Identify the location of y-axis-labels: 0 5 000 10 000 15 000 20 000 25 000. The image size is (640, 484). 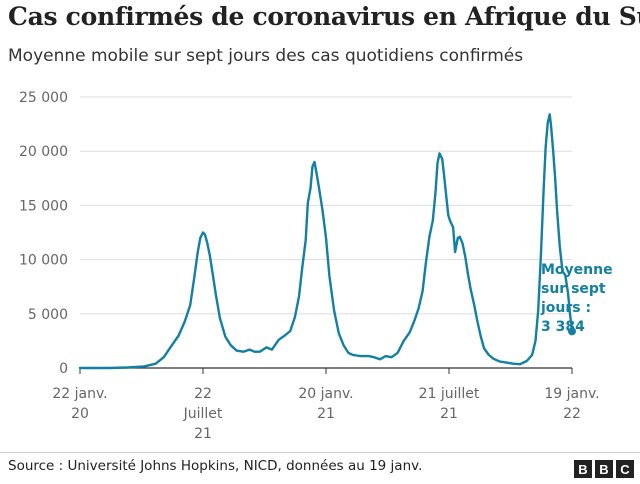
(43, 233).